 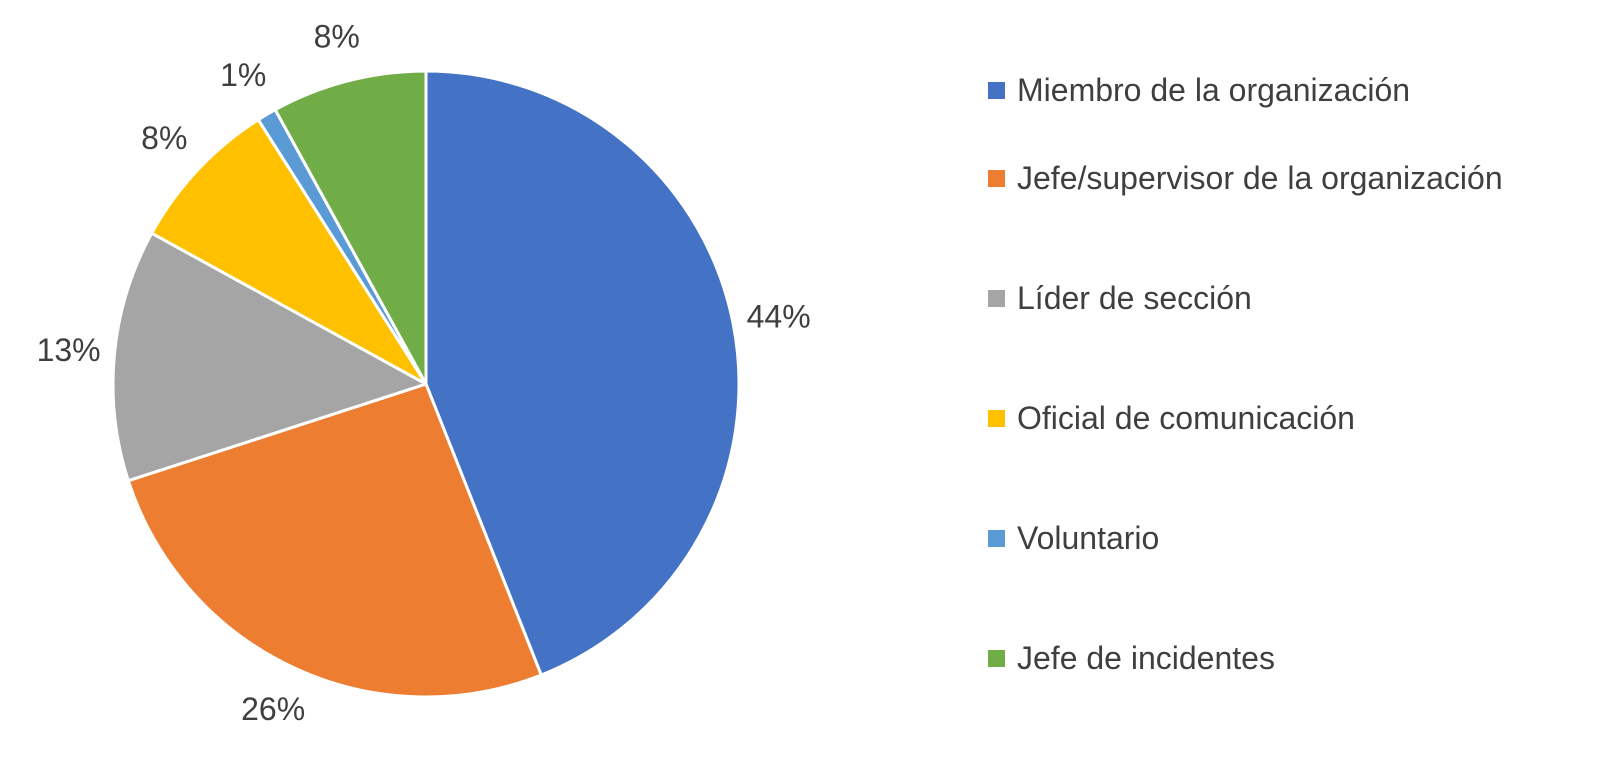 What do you see at coordinates (996, 658) in the screenshot?
I see `legend-swatch-jefe-incidentes` at bounding box center [996, 658].